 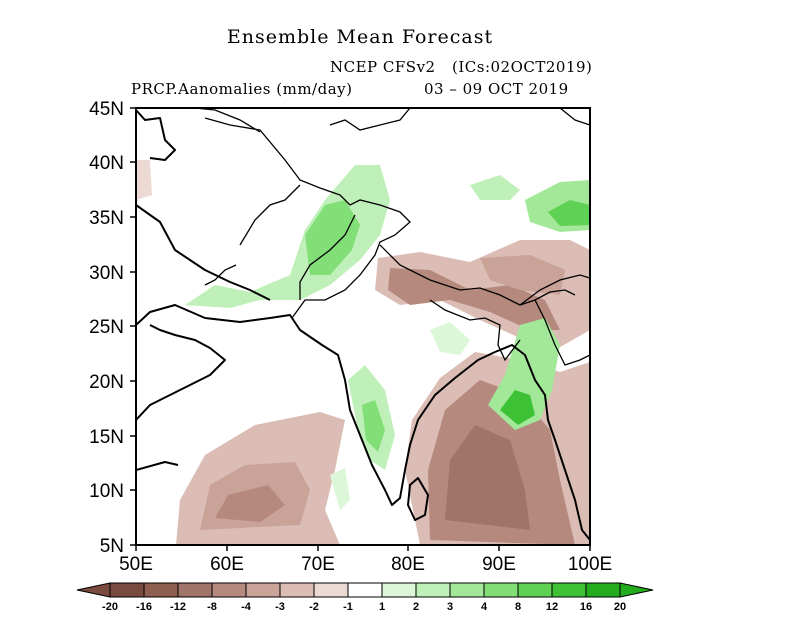 What do you see at coordinates (365, 564) in the screenshot?
I see `longitude-labels: 50E 60E 70E 80E 90E 100E` at bounding box center [365, 564].